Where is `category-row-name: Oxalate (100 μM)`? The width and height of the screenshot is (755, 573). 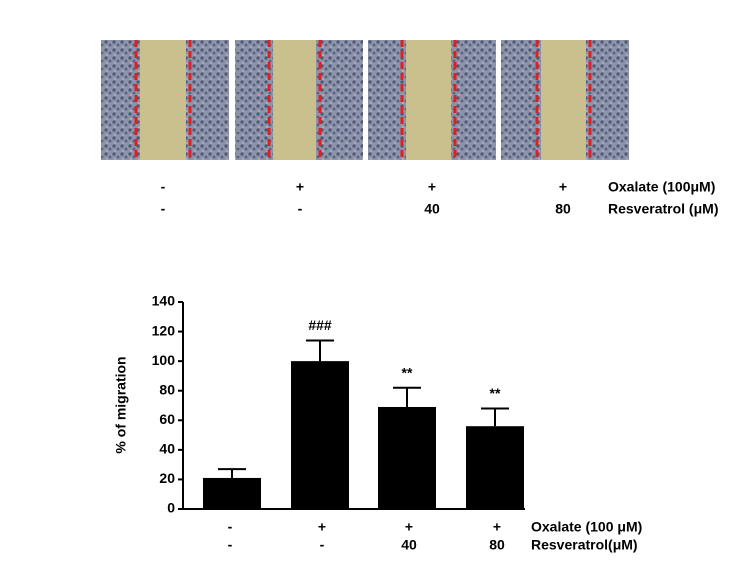
category-row-name: Oxalate (100 μM) is located at coordinates (586, 527).